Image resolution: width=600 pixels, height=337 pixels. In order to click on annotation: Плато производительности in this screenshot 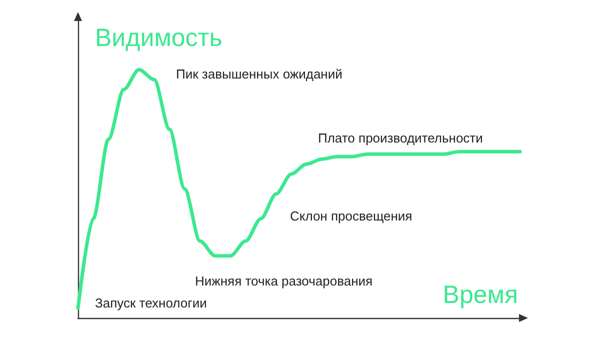, I will do `click(400, 138)`.